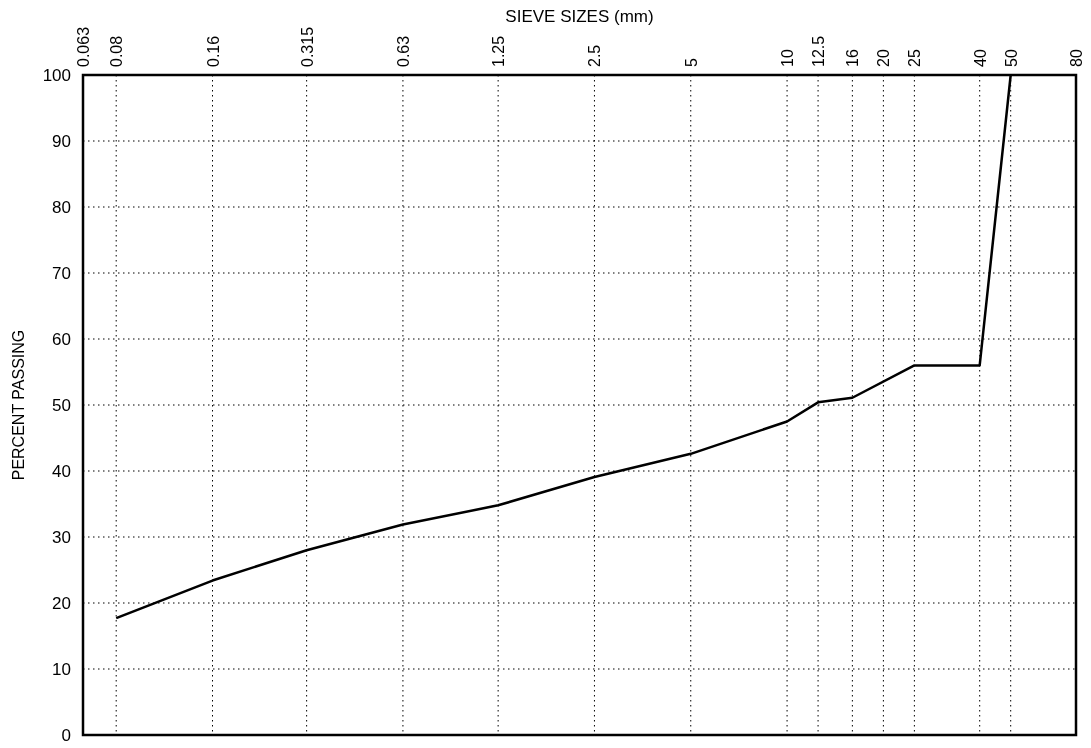 The width and height of the screenshot is (1091, 748). What do you see at coordinates (61, 339) in the screenshot?
I see `y-tick-label: 60` at bounding box center [61, 339].